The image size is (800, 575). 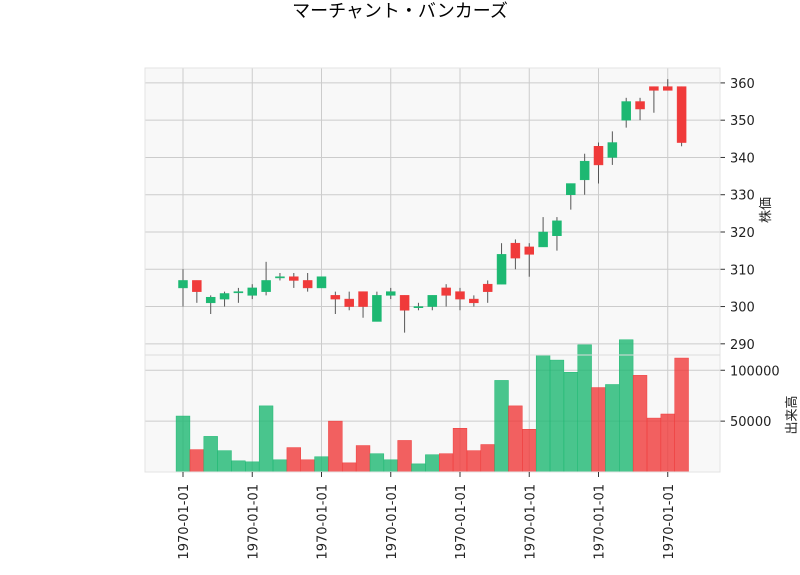 I want to click on volume-axis-label: 出来高, so click(x=792, y=414).